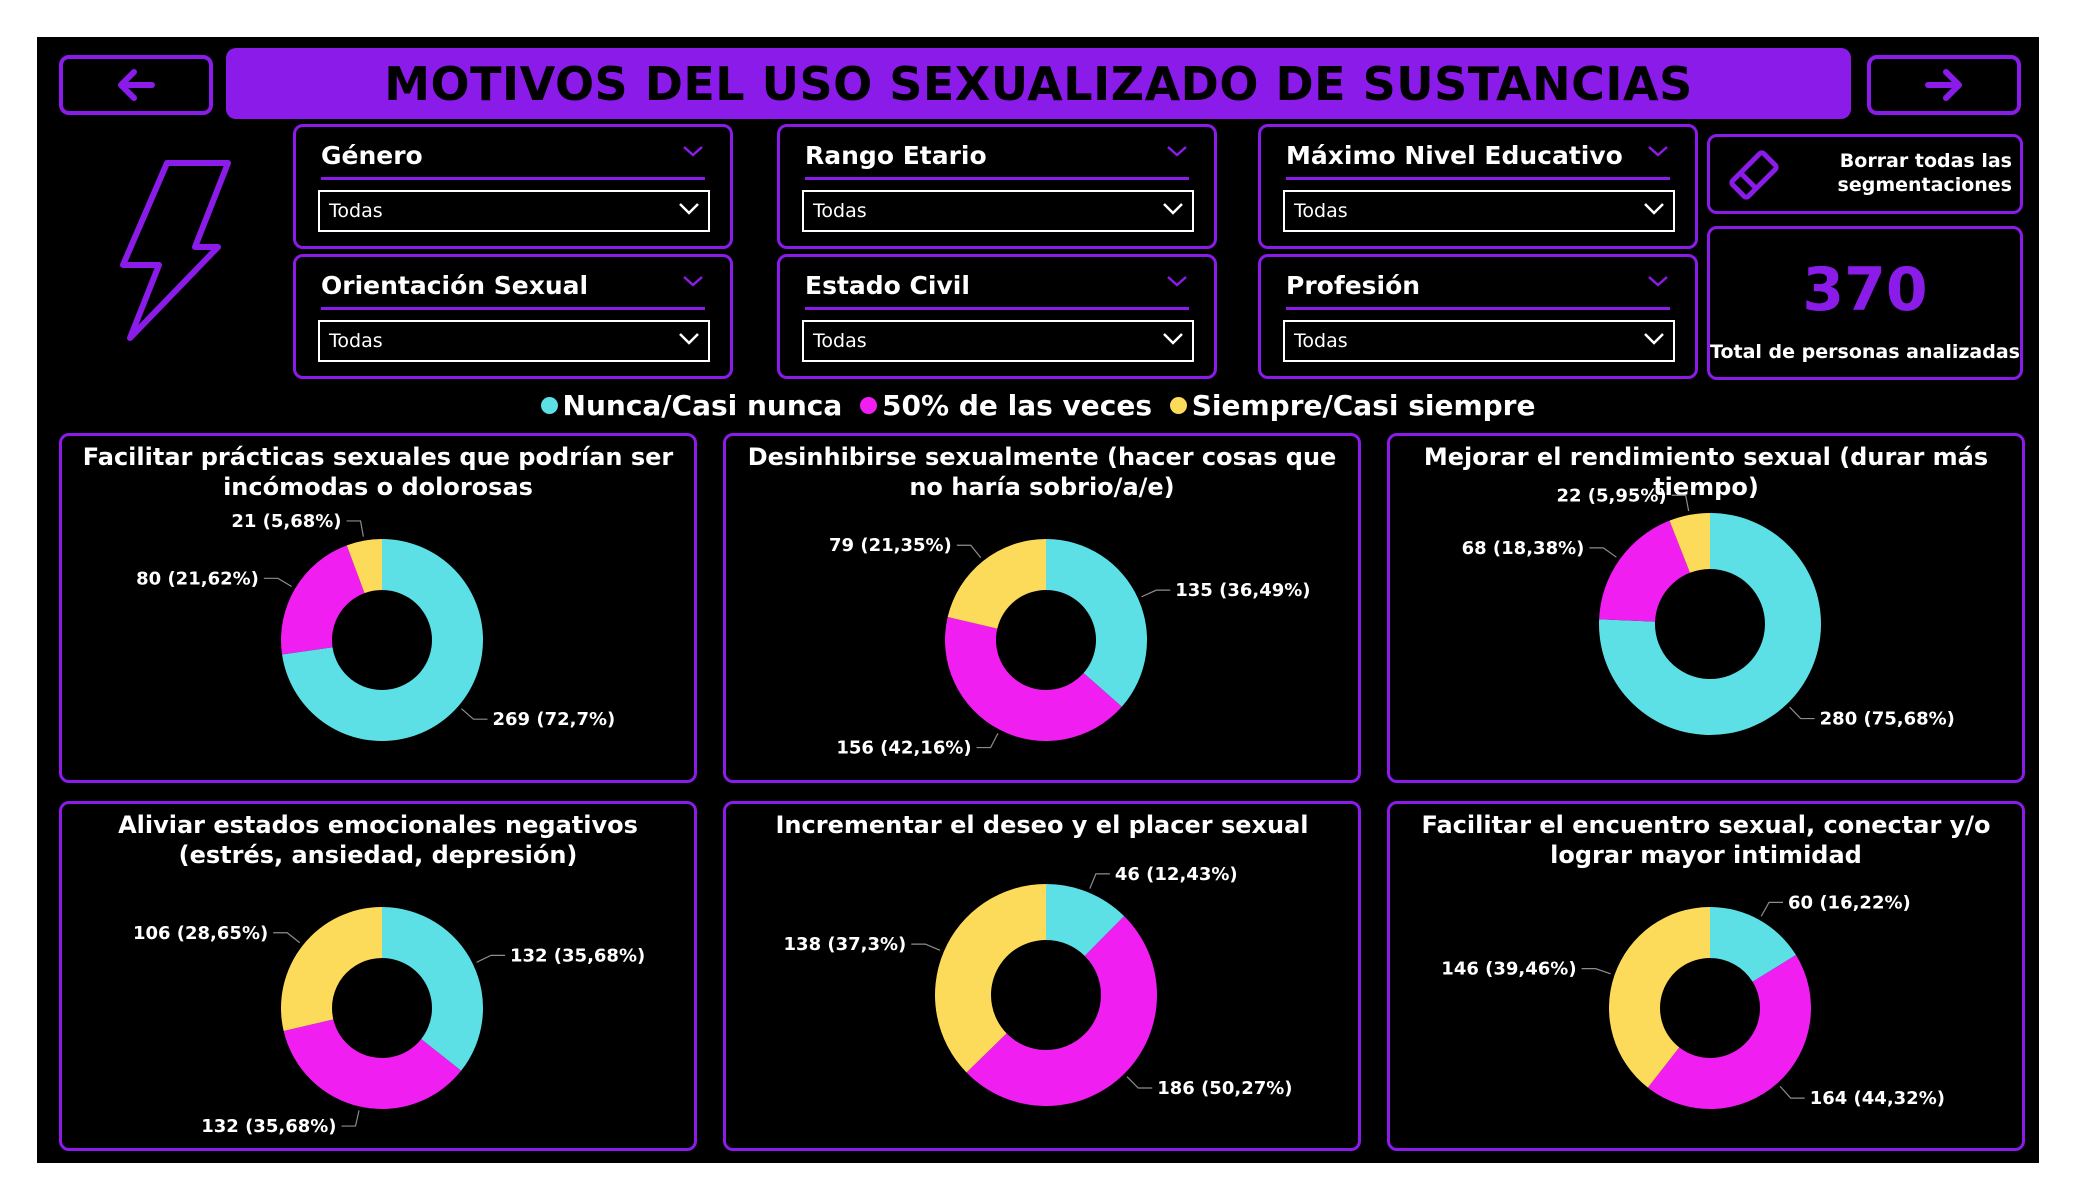  I want to click on data-label: 280 (75,68%), so click(1887, 719).